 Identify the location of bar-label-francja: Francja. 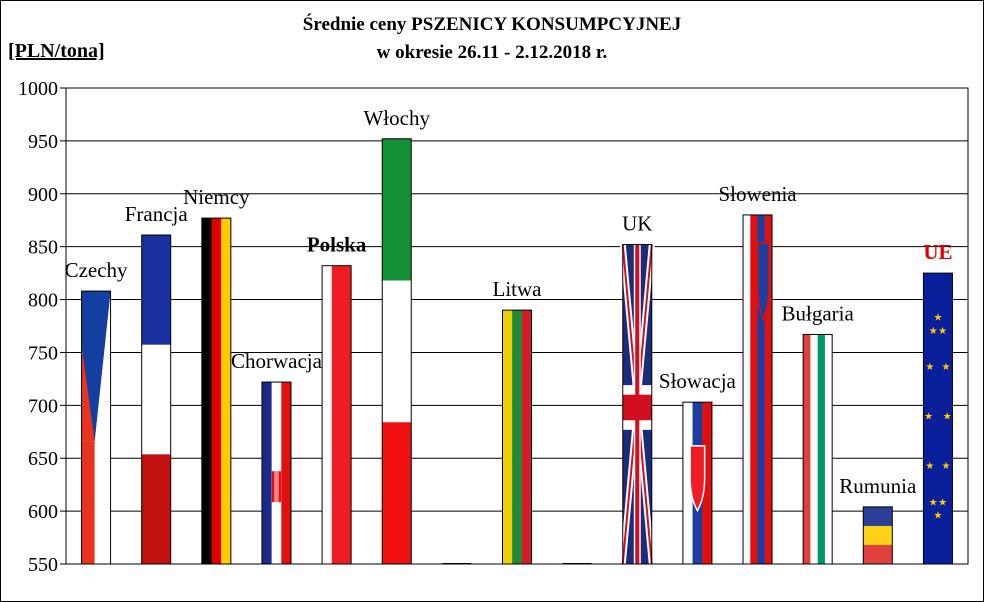
(157, 214).